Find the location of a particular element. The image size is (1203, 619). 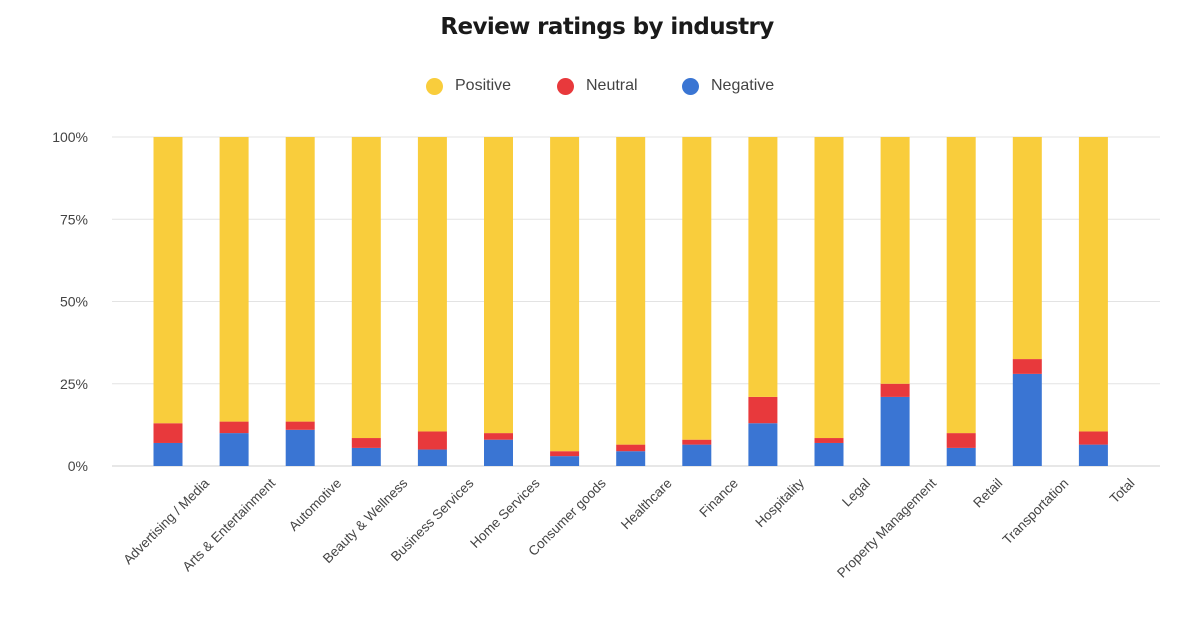

legend-swatch-negative is located at coordinates (690, 86).